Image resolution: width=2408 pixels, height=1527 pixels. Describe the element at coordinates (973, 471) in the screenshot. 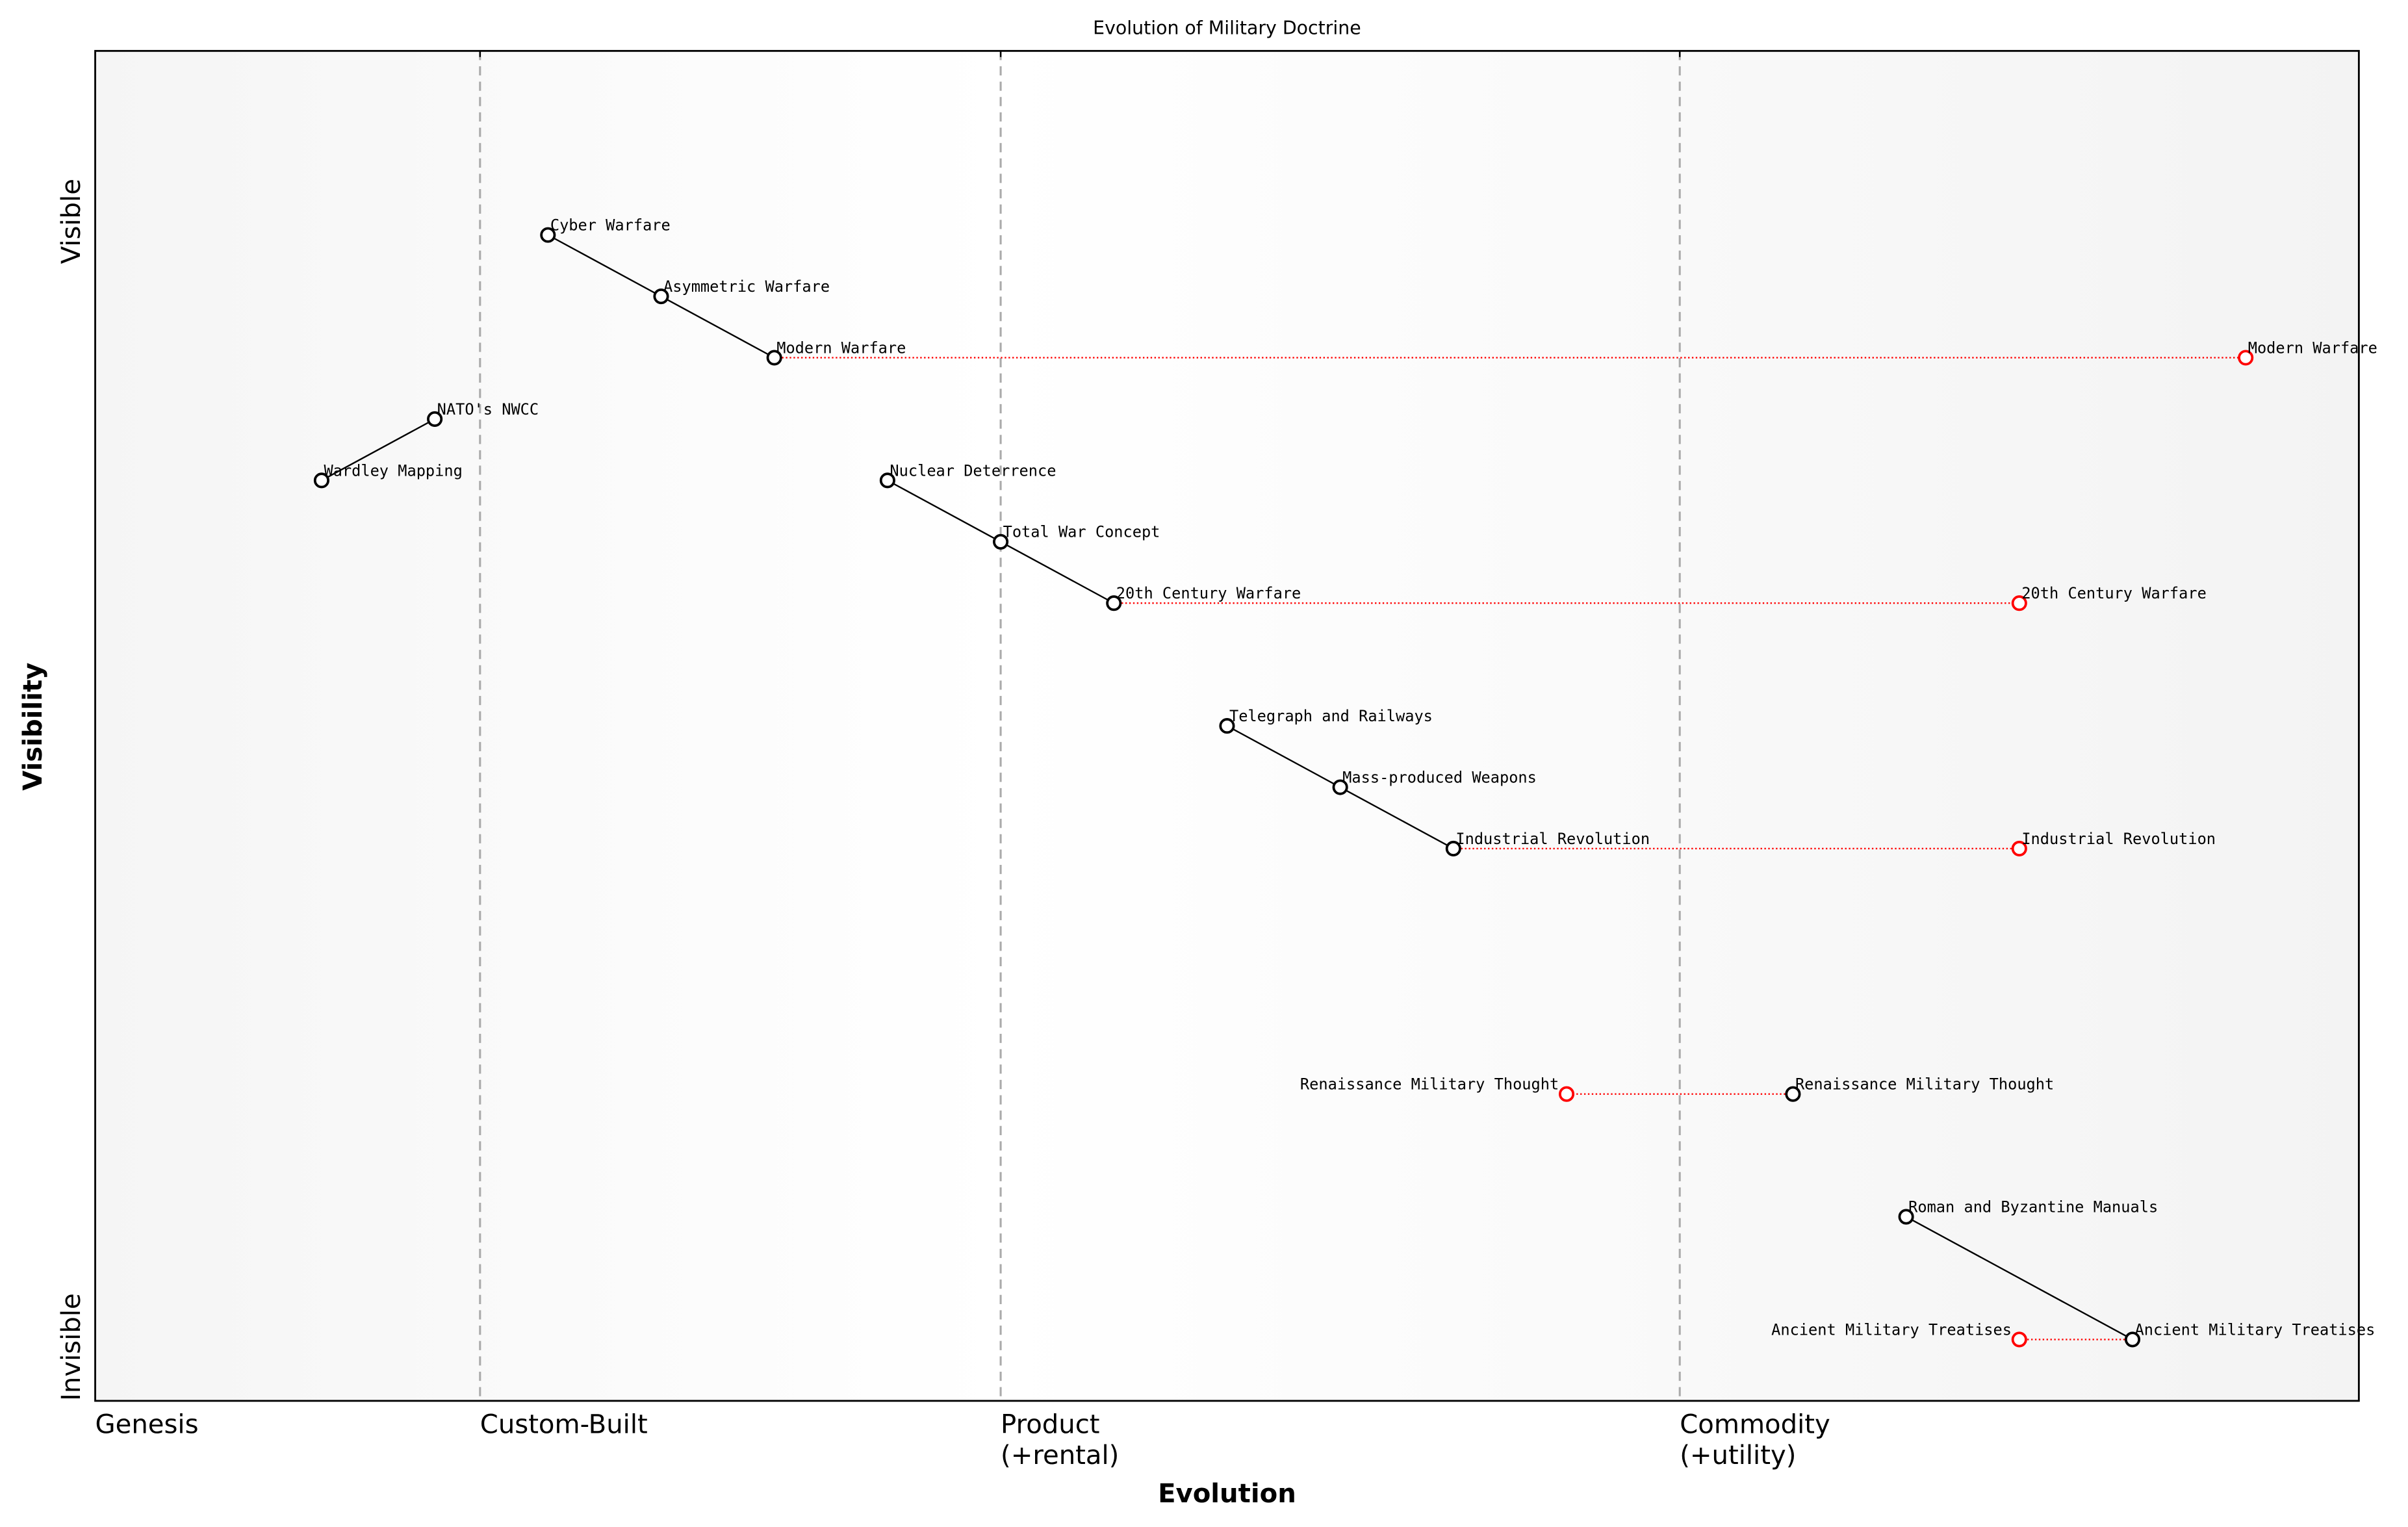

I see `component-label: Nuclear Deterrence` at that location.